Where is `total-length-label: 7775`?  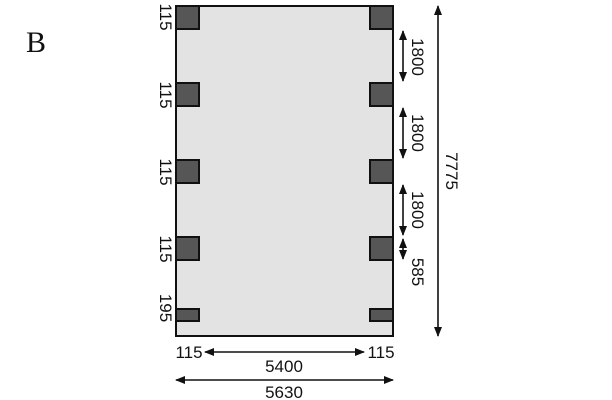 total-length-label: 7775 is located at coordinates (451, 171).